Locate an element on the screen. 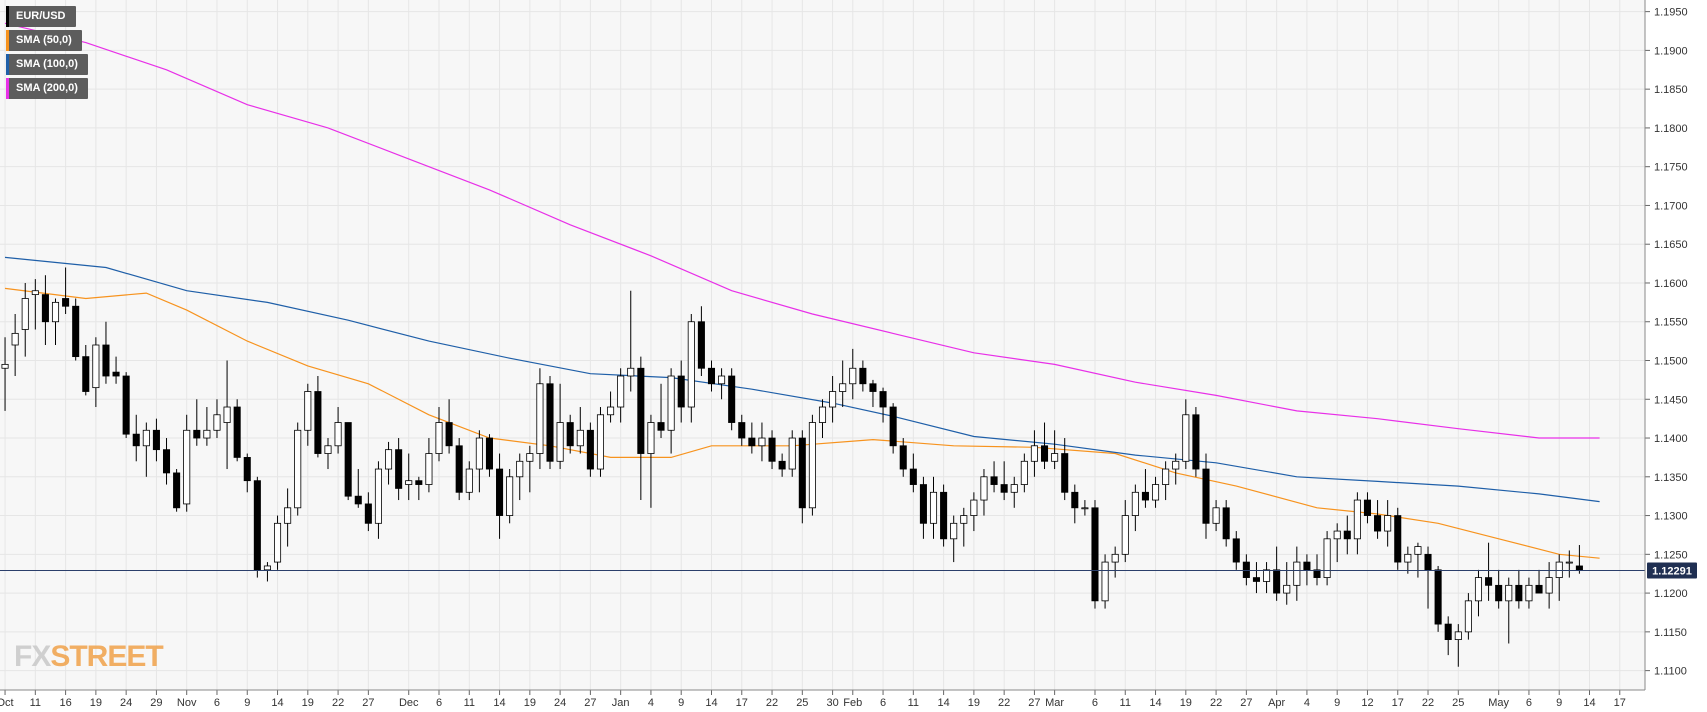 This screenshot has width=1707, height=712. x-tick-label: Dec is located at coordinates (409, 703).